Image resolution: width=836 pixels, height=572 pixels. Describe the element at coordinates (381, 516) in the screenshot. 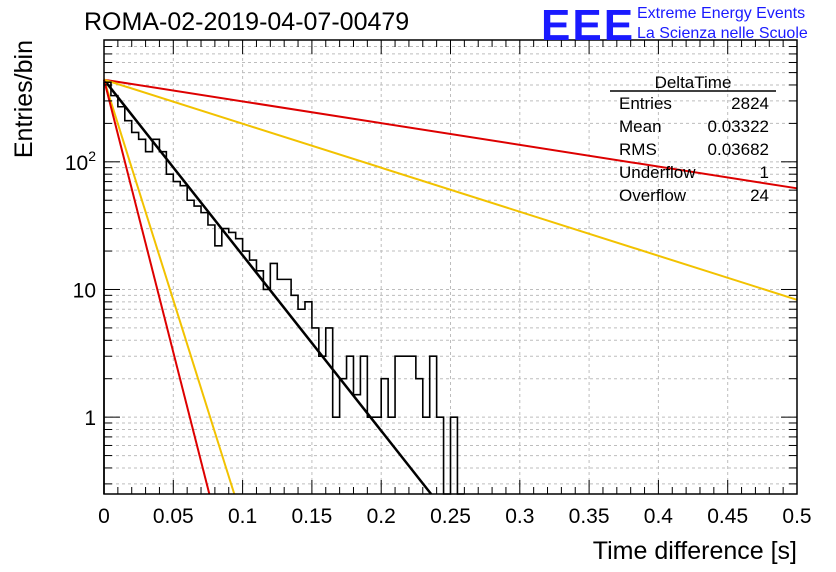

I see `x-tick-label: 0.2` at that location.